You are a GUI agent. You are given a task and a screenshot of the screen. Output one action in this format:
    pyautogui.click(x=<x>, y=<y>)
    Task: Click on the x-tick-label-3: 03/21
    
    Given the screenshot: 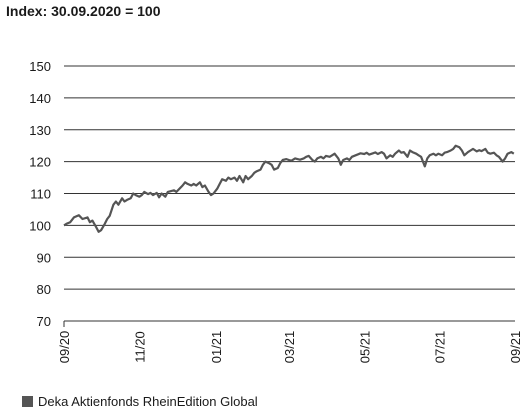 What is the action you would take?
    pyautogui.click(x=289, y=347)
    